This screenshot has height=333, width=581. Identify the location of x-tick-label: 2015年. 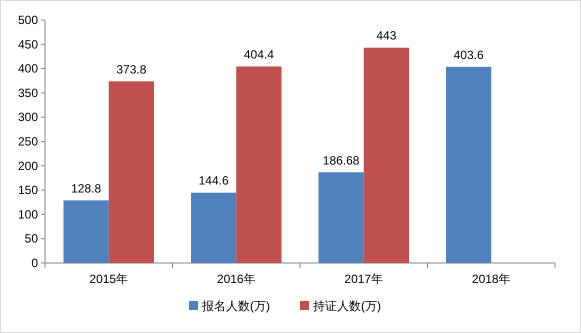
(108, 279).